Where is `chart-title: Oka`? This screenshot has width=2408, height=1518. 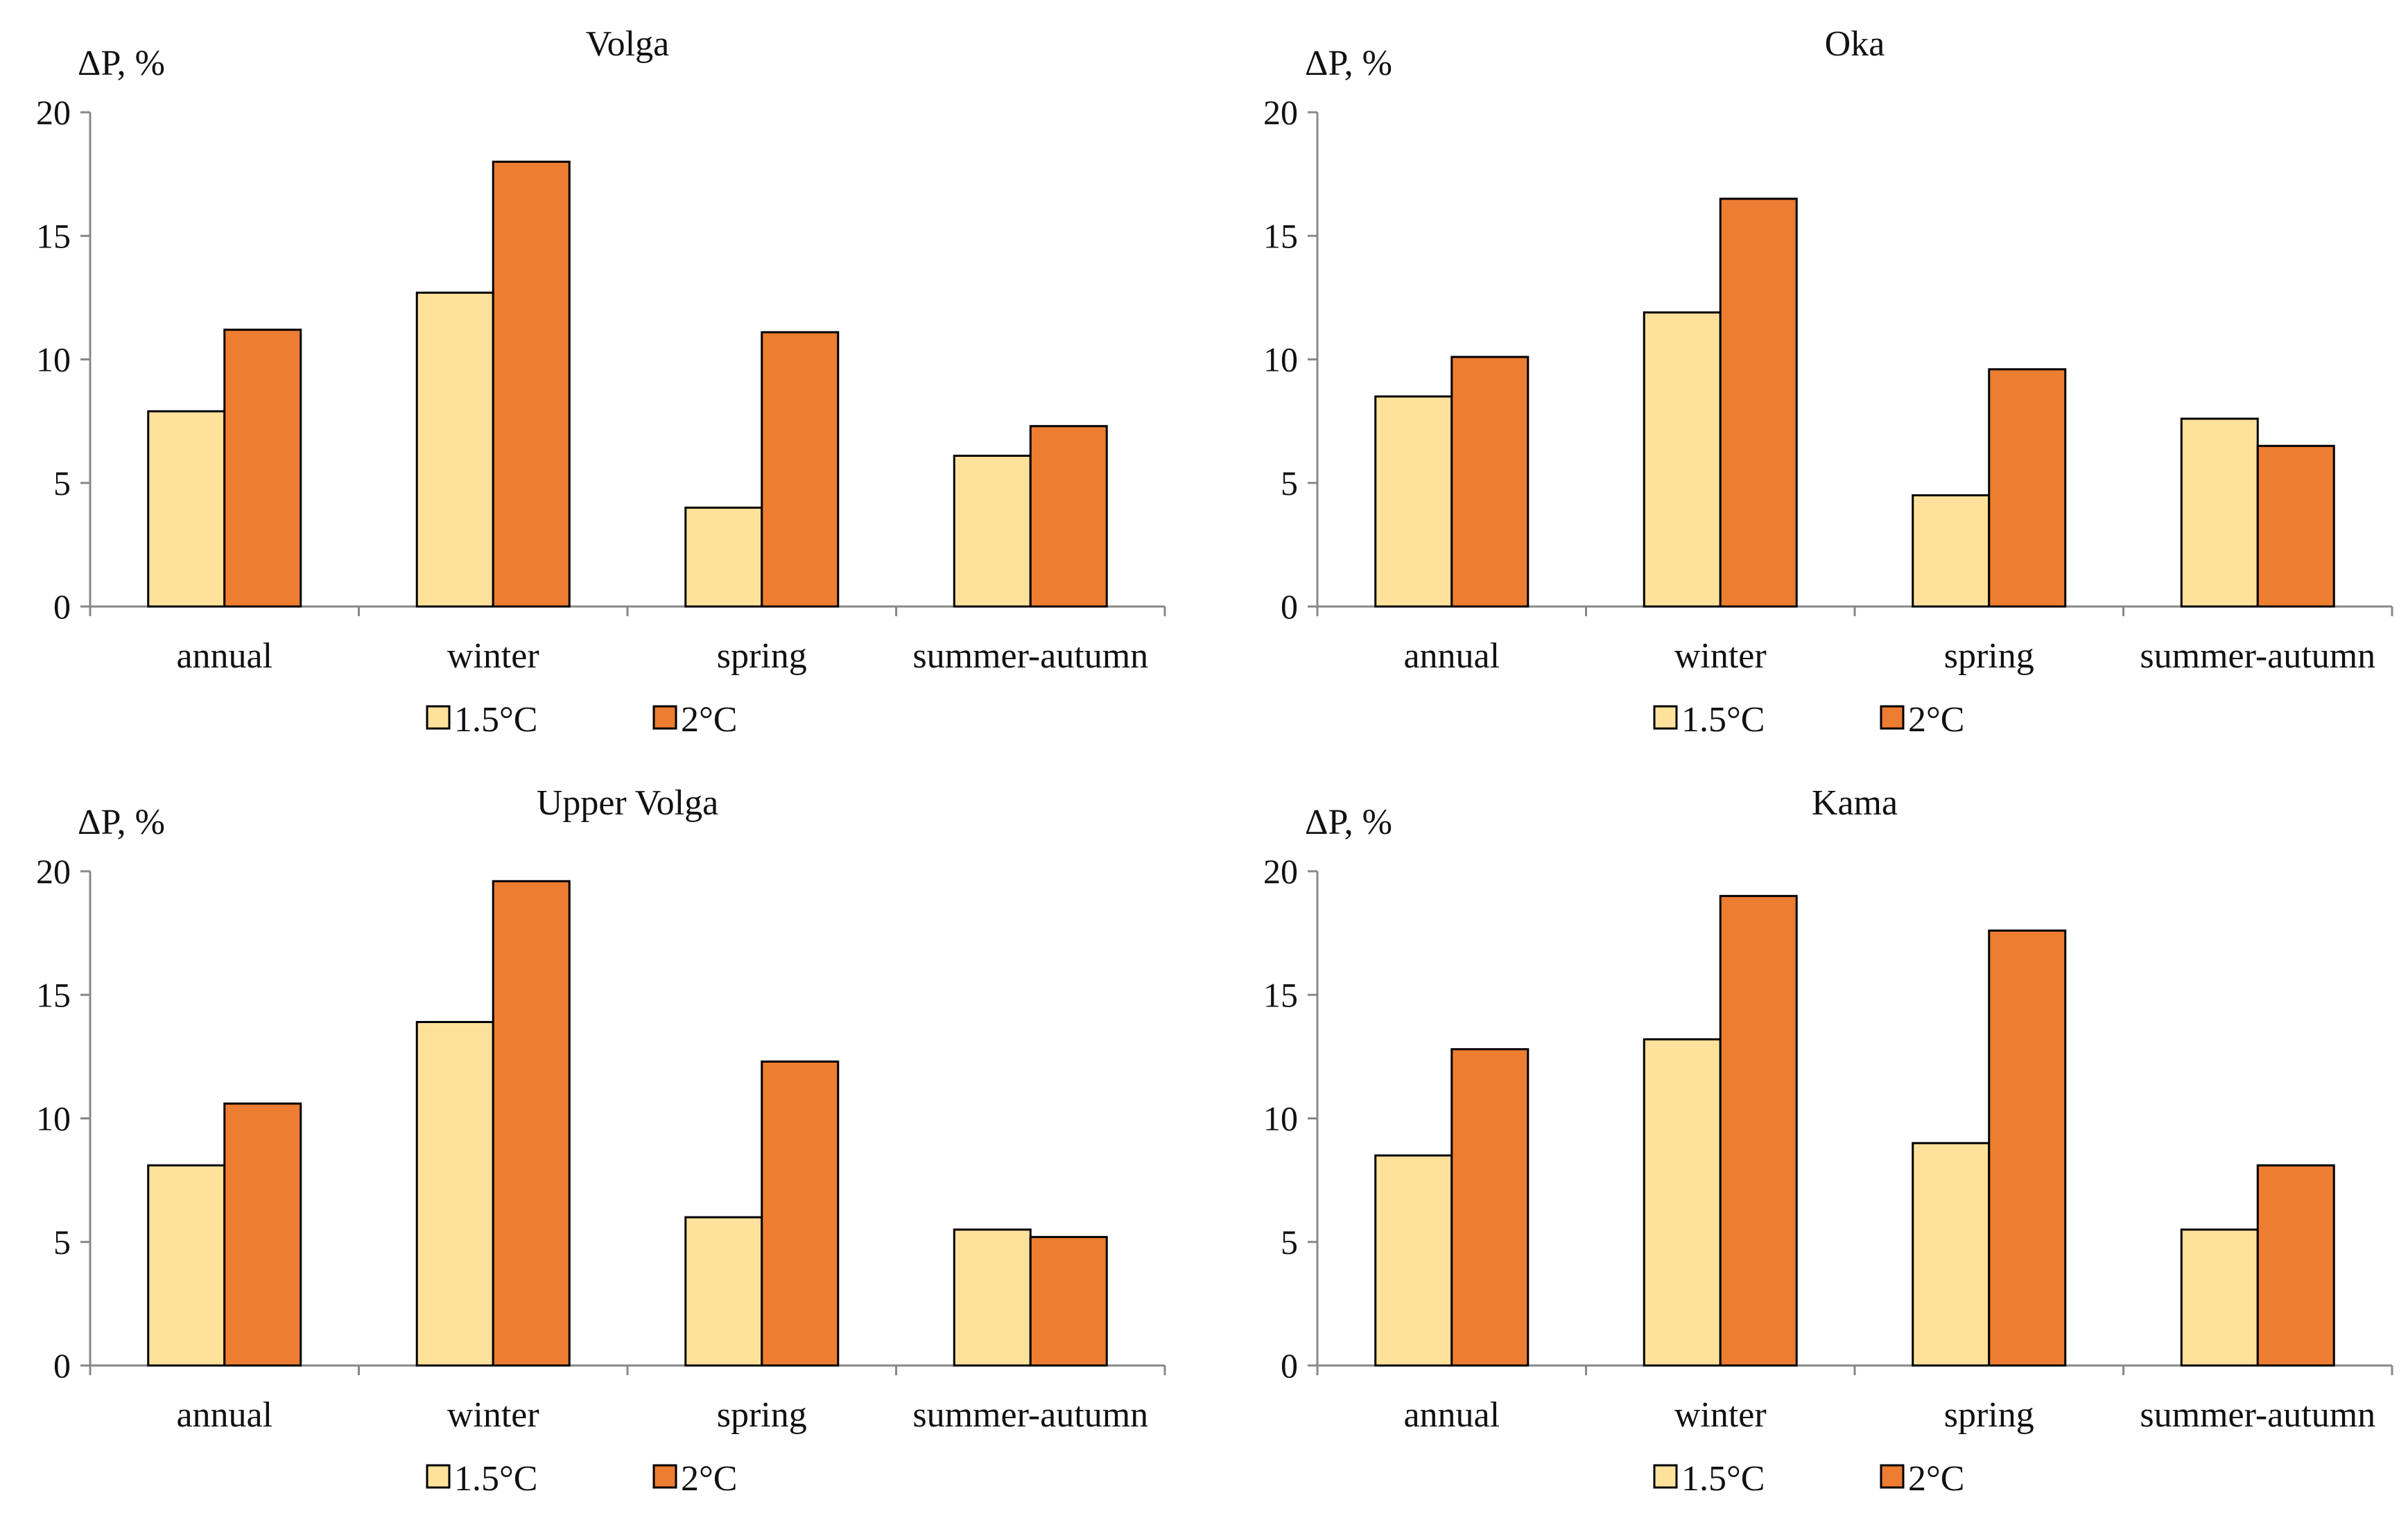 chart-title: Oka is located at coordinates (1855, 44).